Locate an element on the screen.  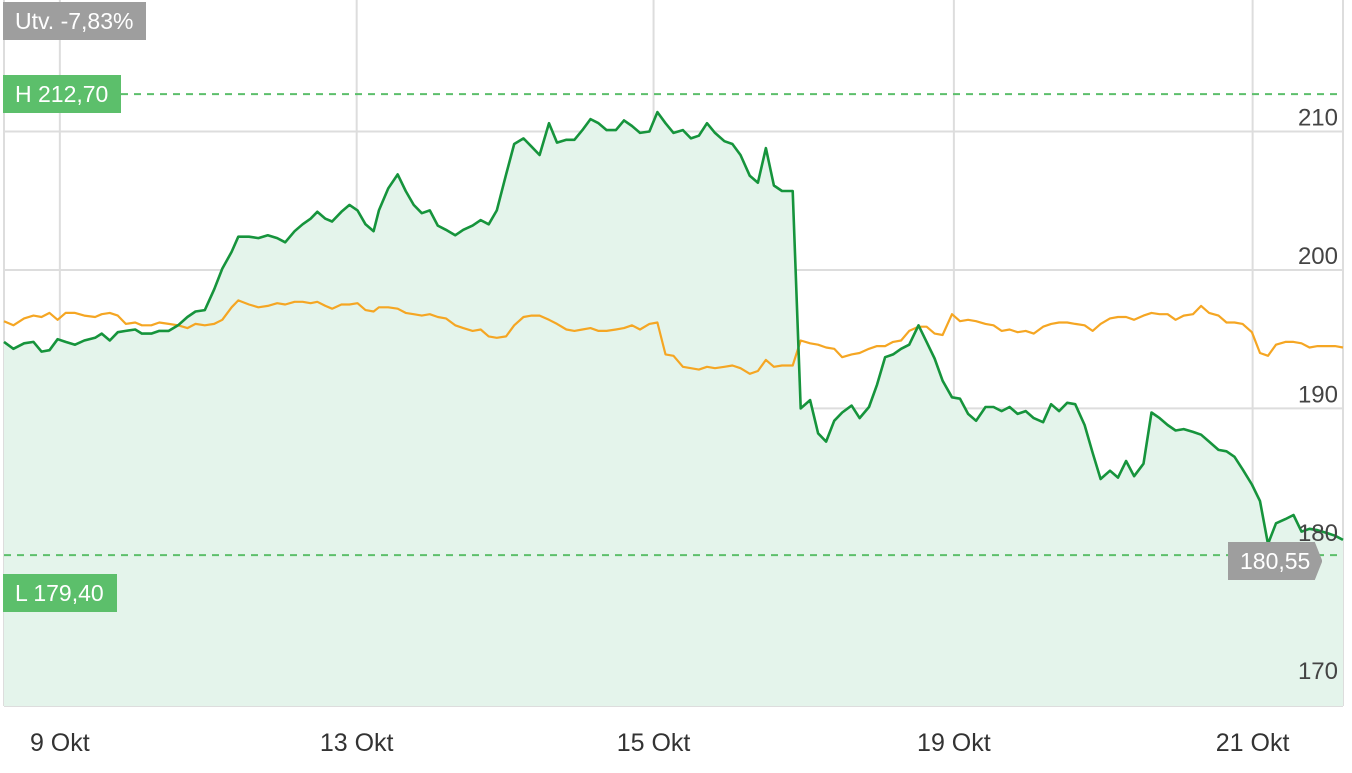
x-tick-label: 19 Okt is located at coordinates (954, 743).